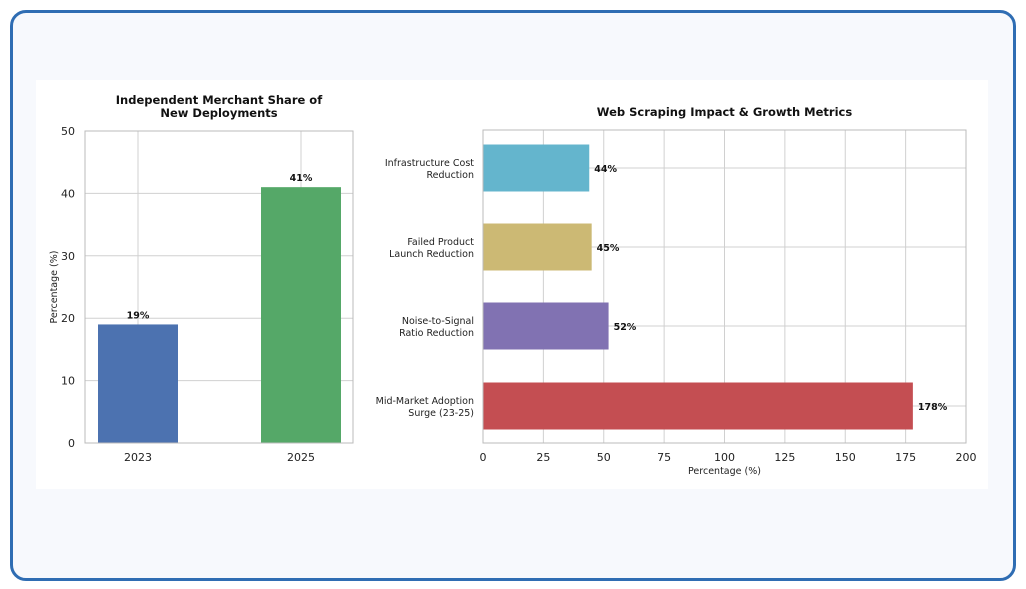 This screenshot has width=1026, height=589. I want to click on bar-value-label: 19%, so click(138, 315).